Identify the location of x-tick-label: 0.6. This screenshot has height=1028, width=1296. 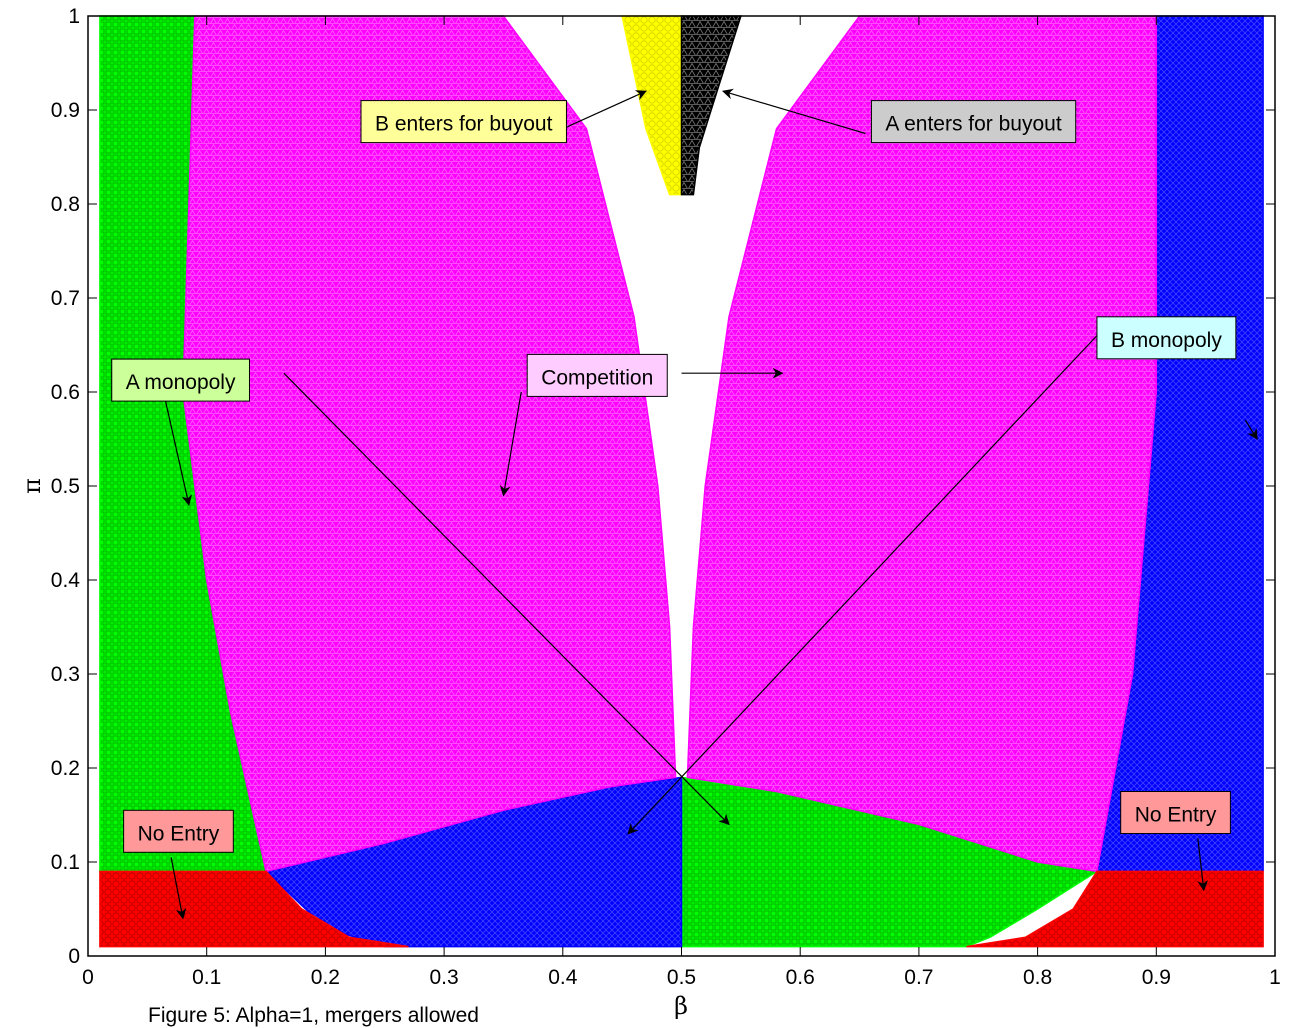
(800, 977).